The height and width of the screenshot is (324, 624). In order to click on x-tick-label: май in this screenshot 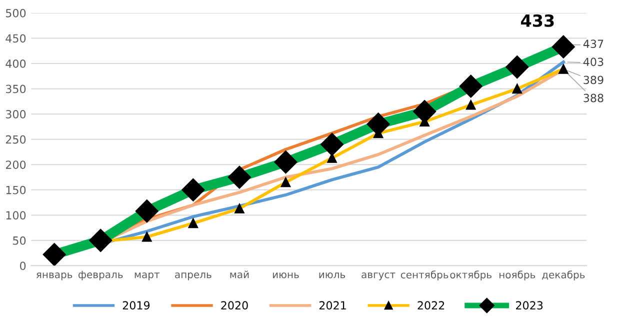, I will do `click(239, 274)`.